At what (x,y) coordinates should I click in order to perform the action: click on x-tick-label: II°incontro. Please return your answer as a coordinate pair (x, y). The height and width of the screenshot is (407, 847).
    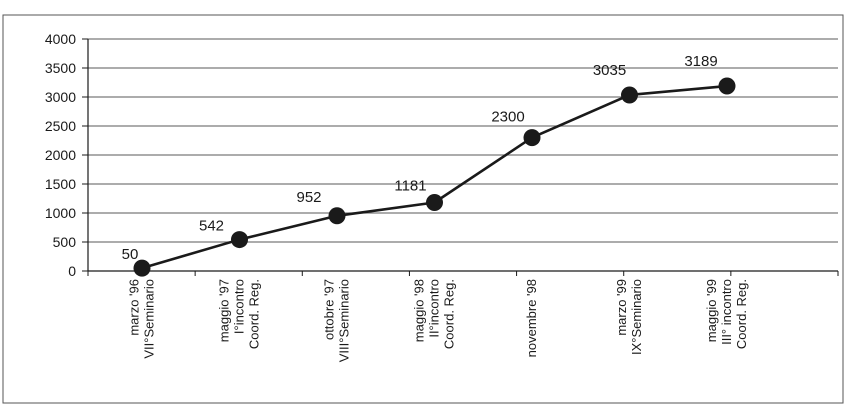
    Looking at the image, I should click on (434, 308).